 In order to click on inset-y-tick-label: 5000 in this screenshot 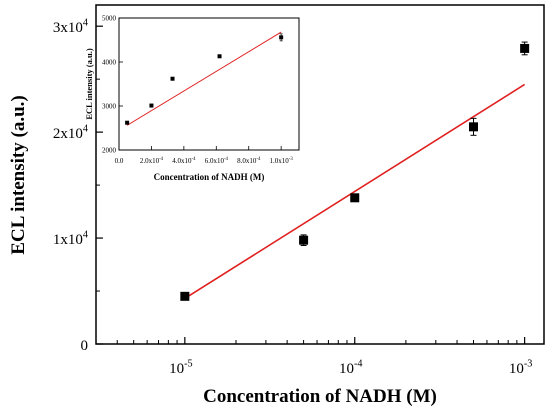, I will do `click(109, 19)`.